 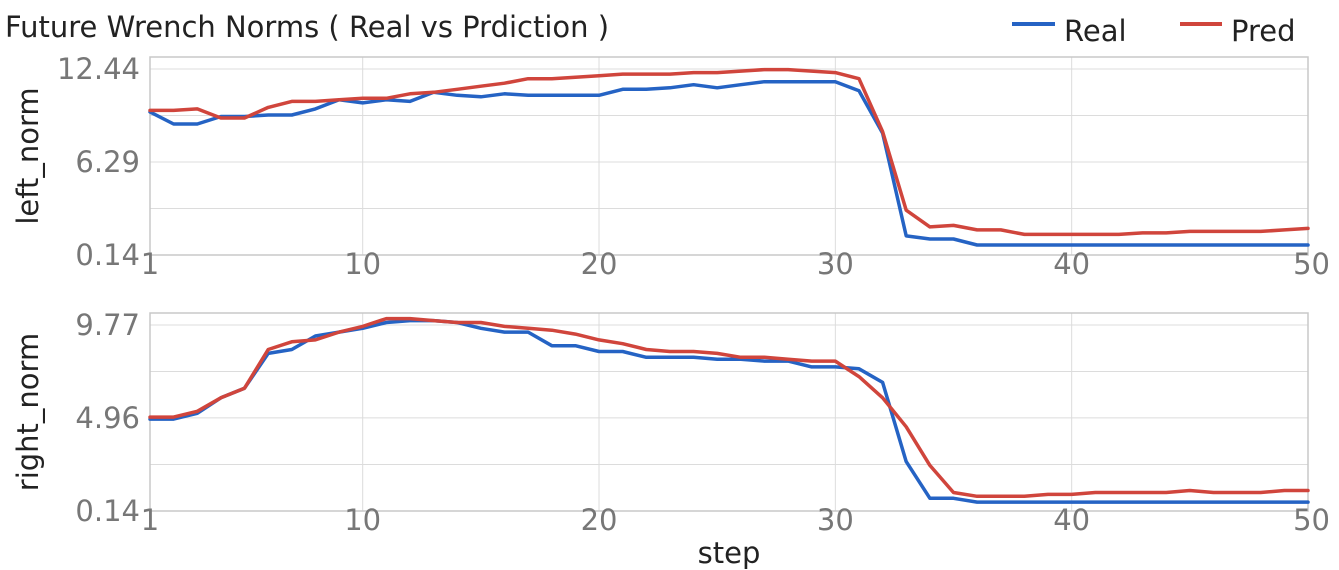 I want to click on legend-label-pred: Pred, so click(x=1263, y=31).